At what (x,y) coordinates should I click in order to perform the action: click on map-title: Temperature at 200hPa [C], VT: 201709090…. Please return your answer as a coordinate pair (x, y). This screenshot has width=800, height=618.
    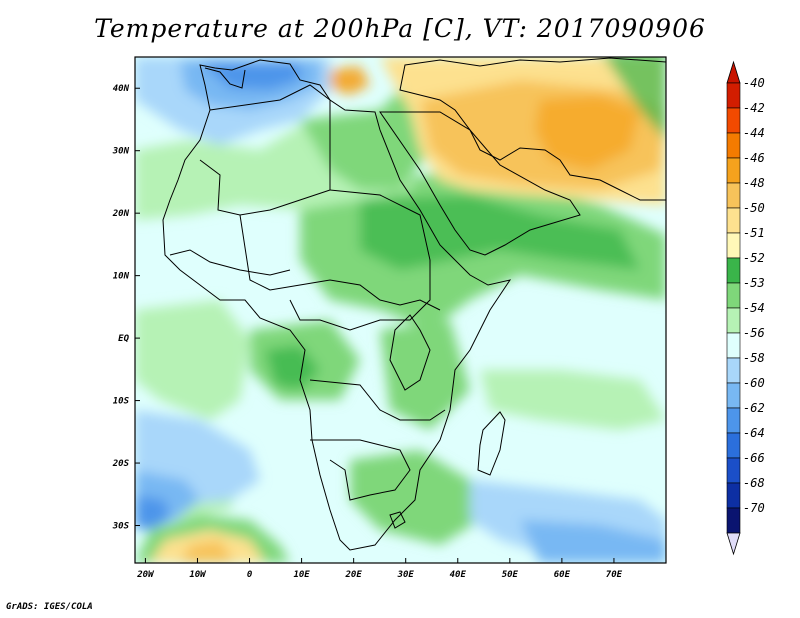
    Looking at the image, I should click on (400, 28).